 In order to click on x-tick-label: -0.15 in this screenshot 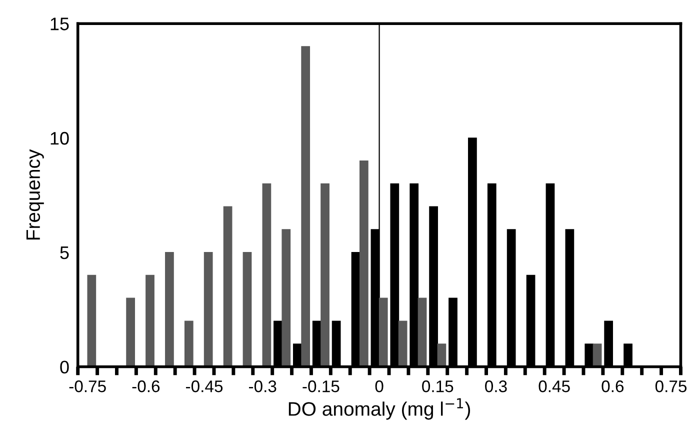, I will do `click(321, 386)`.